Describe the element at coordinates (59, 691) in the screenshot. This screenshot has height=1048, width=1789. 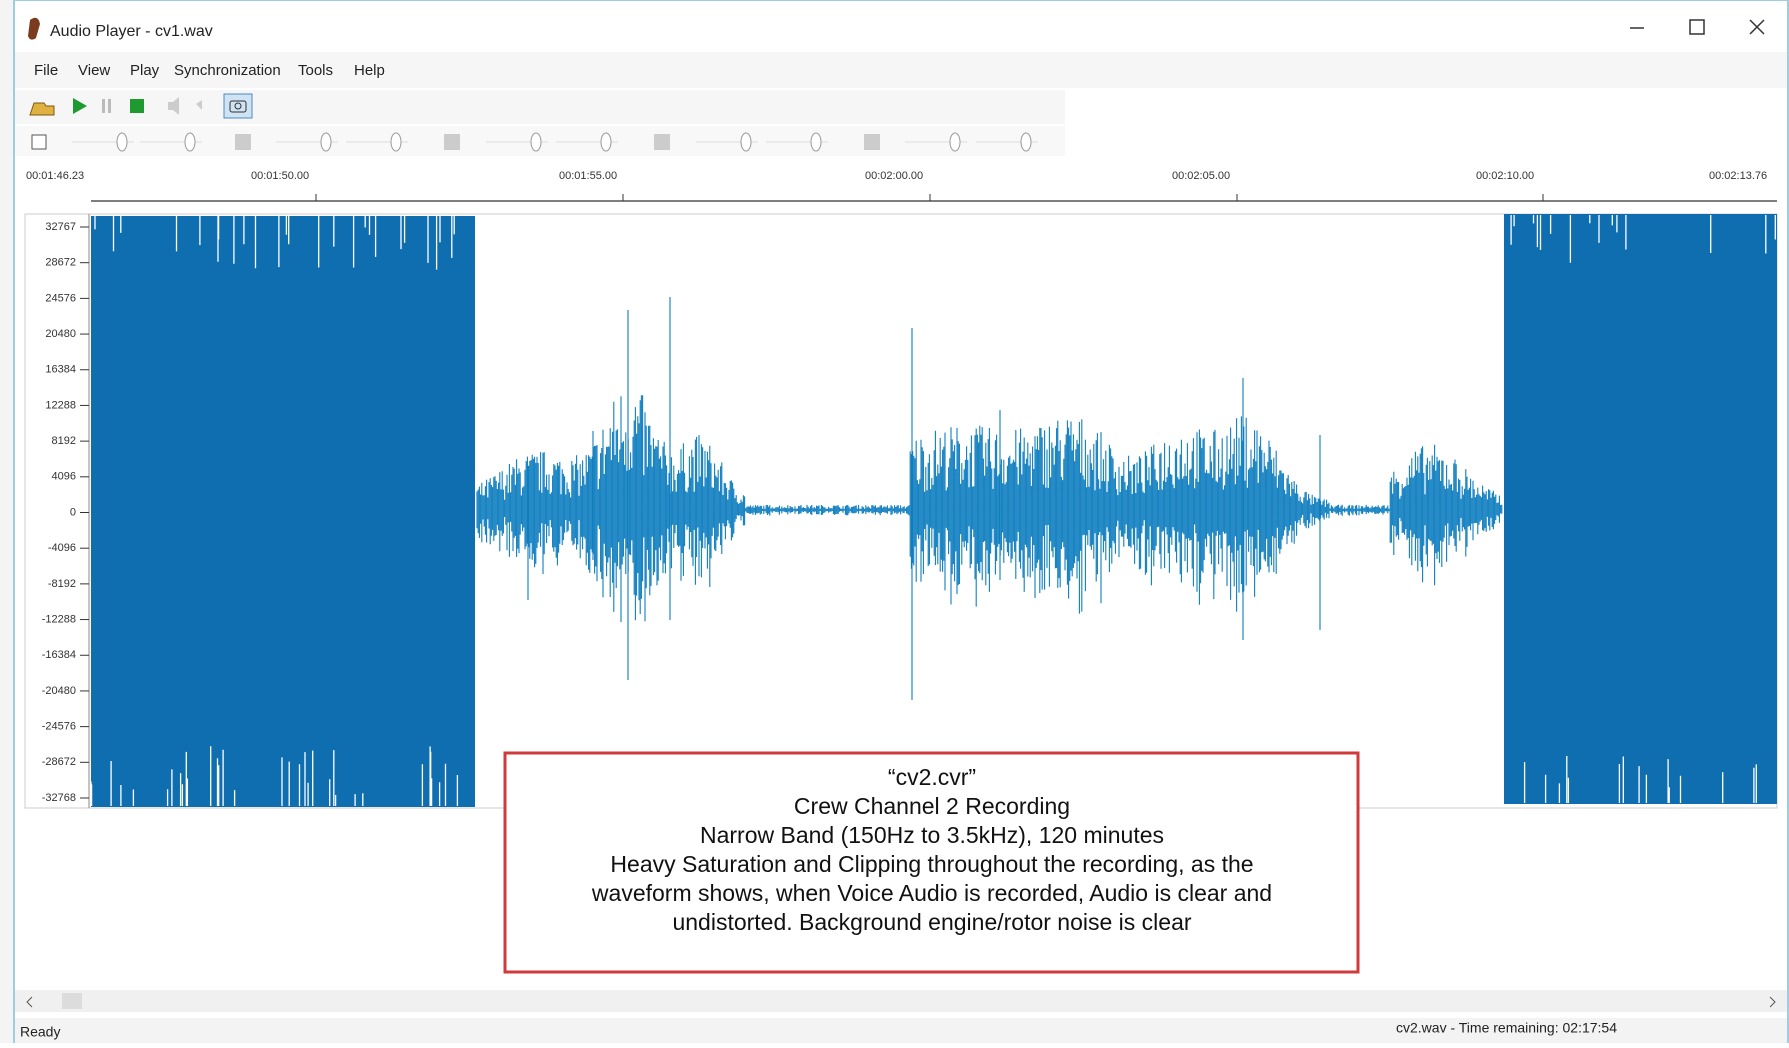
I see `amplitude-label: -20480` at that location.